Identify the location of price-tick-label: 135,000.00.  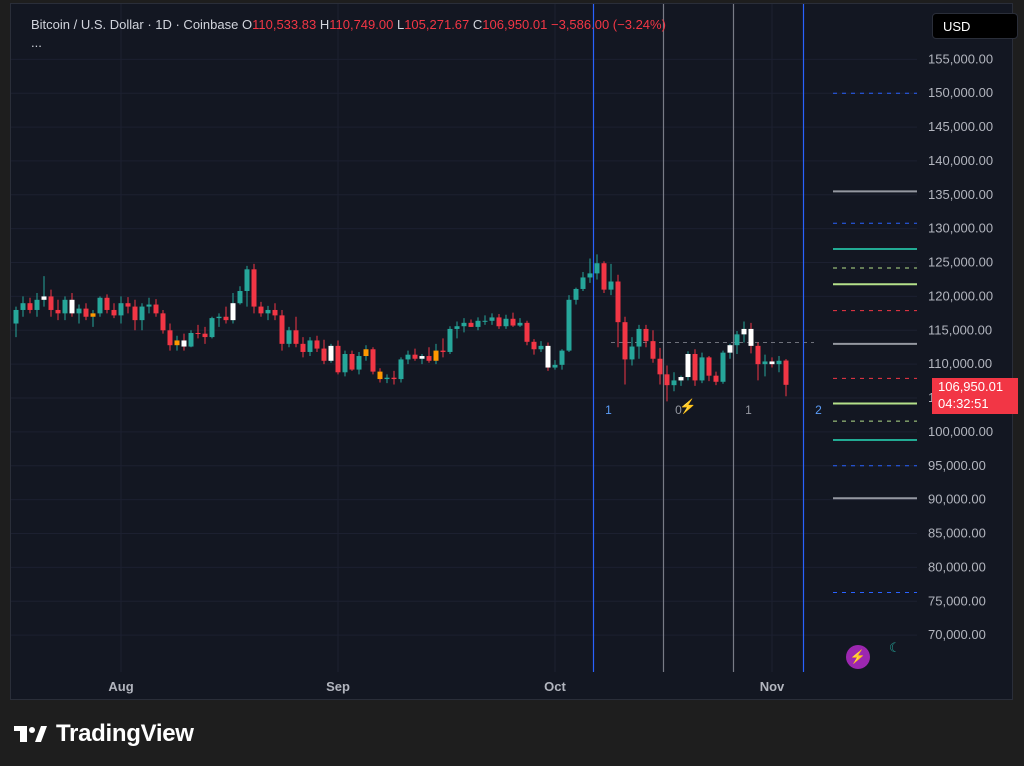
(960, 194).